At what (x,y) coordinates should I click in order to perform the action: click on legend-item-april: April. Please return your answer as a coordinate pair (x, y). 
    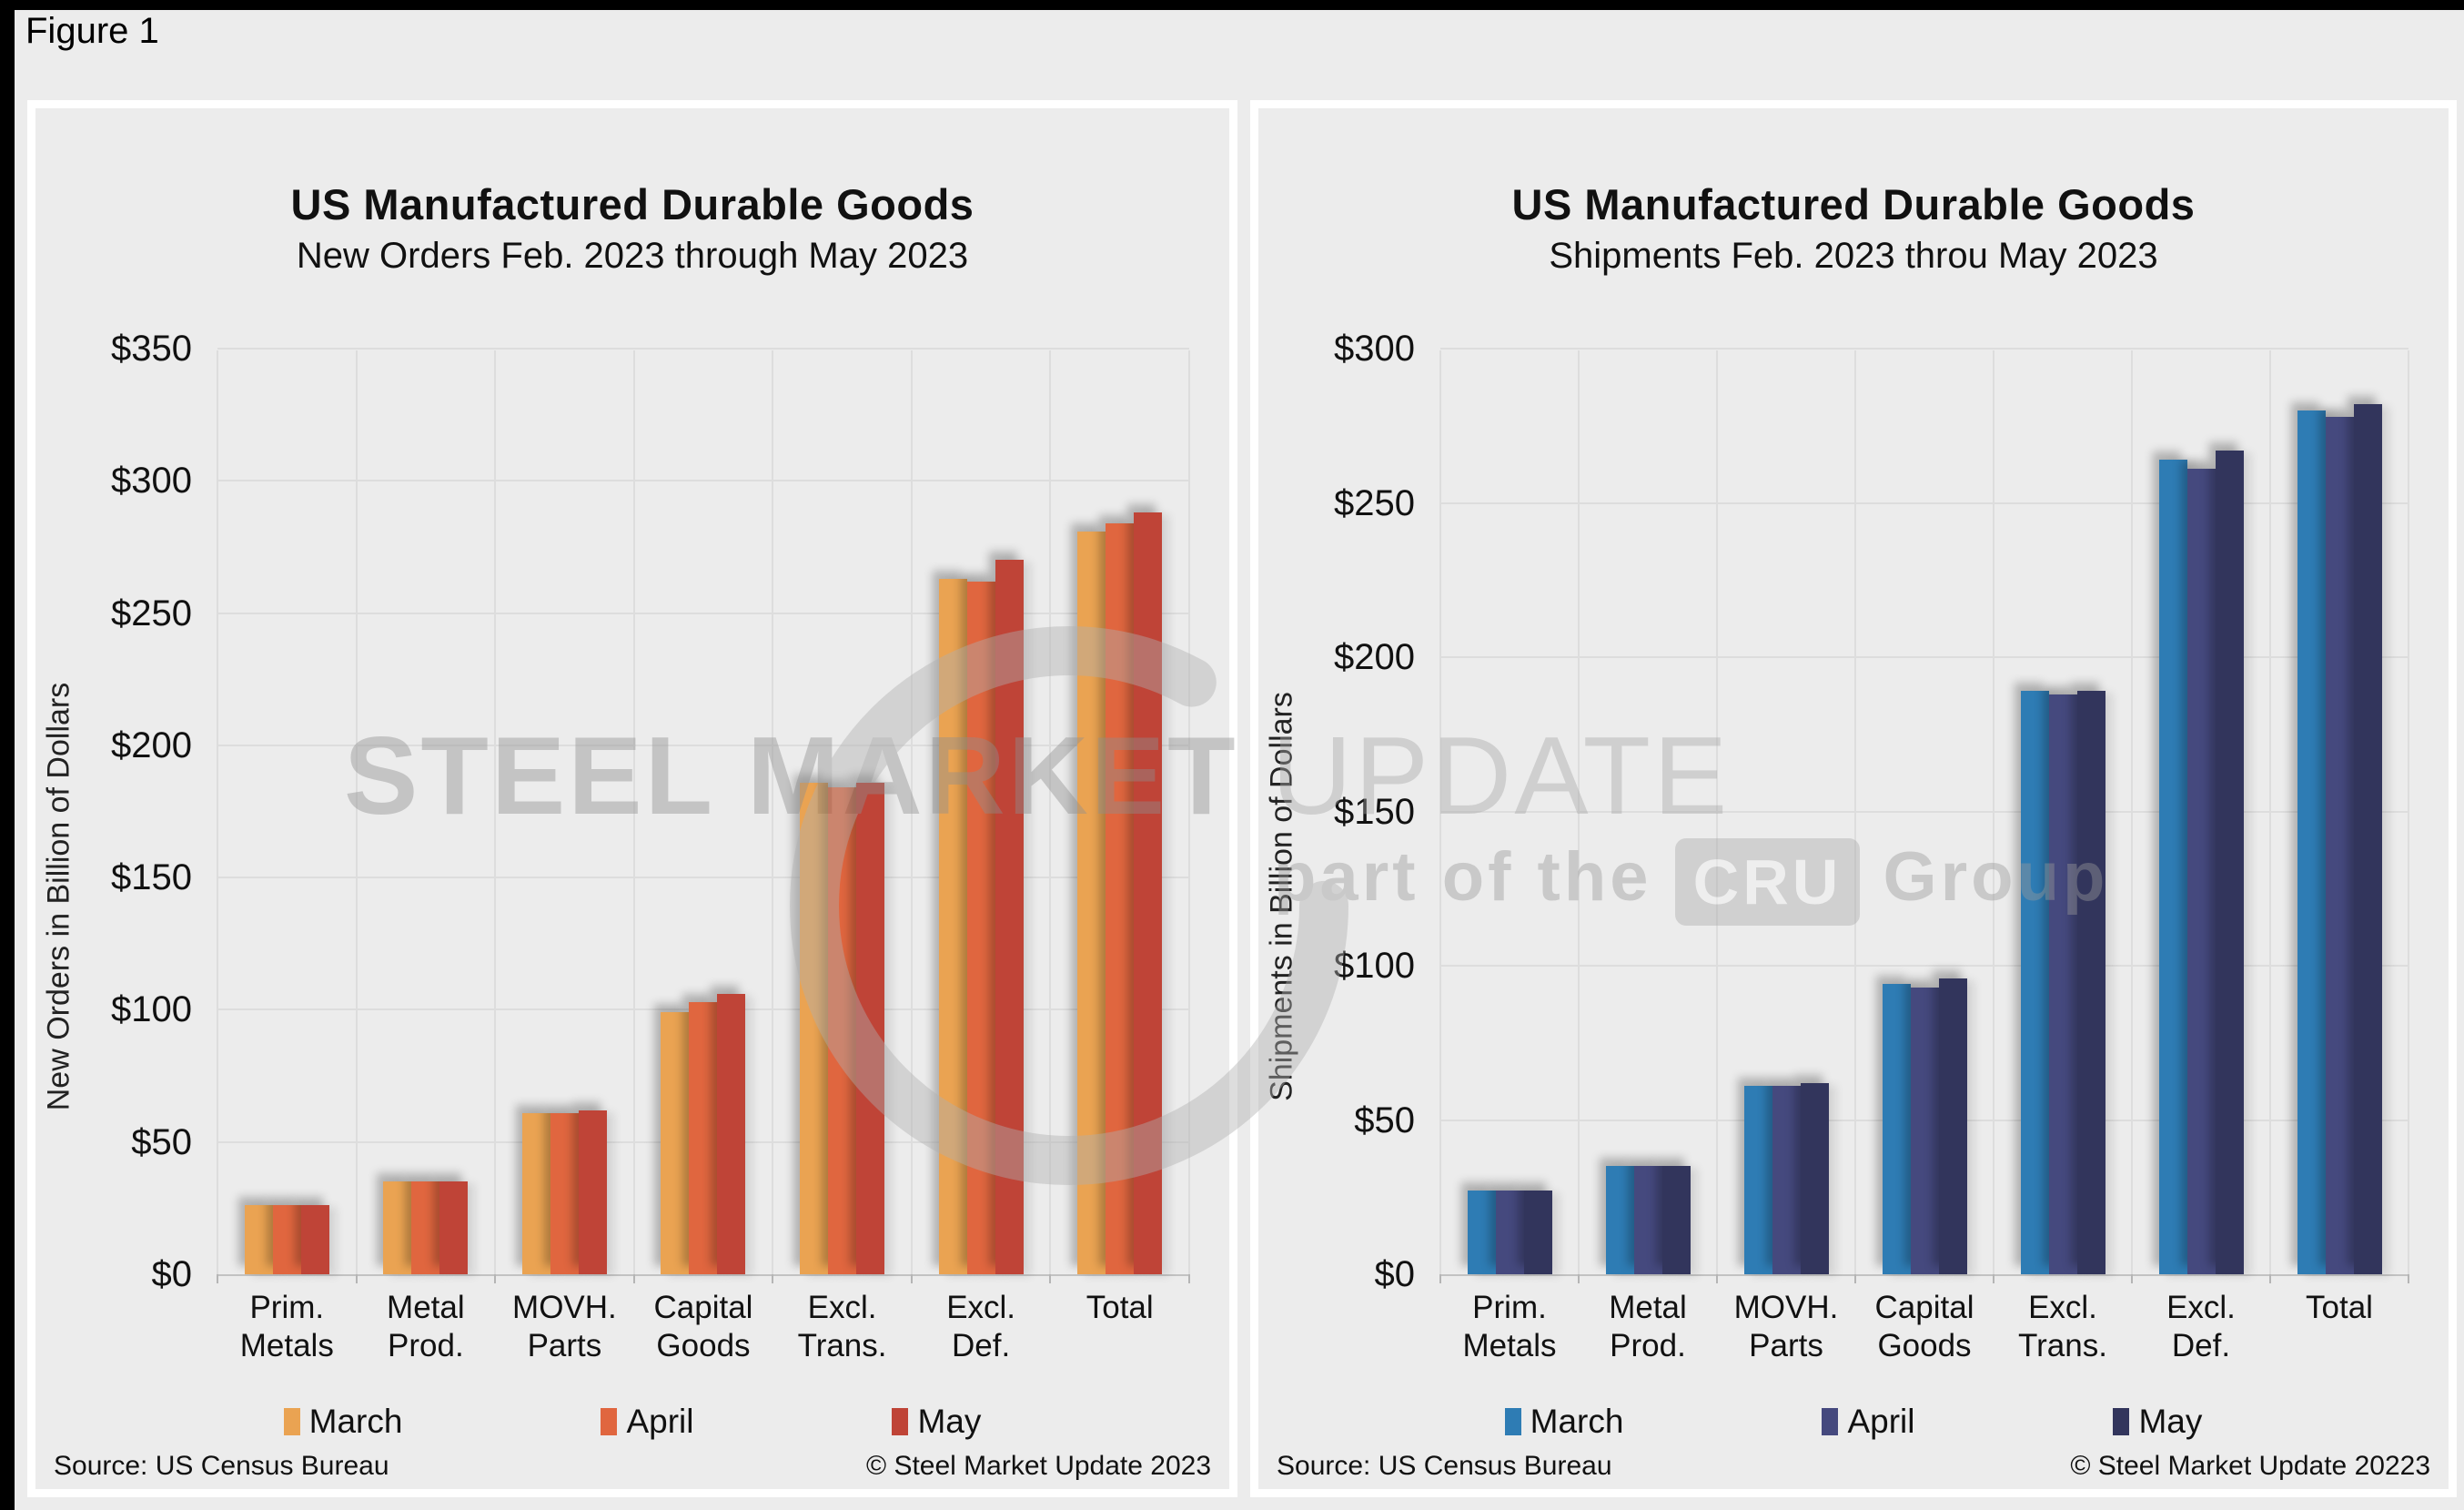
    Looking at the image, I should click on (647, 1422).